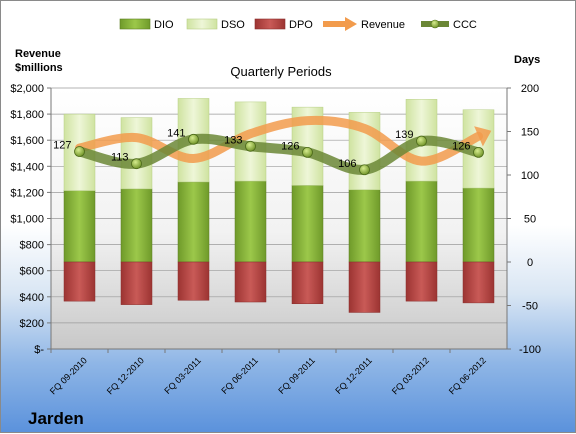  What do you see at coordinates (182, 375) in the screenshot?
I see `x-tick-label: FQ 03-2011` at bounding box center [182, 375].